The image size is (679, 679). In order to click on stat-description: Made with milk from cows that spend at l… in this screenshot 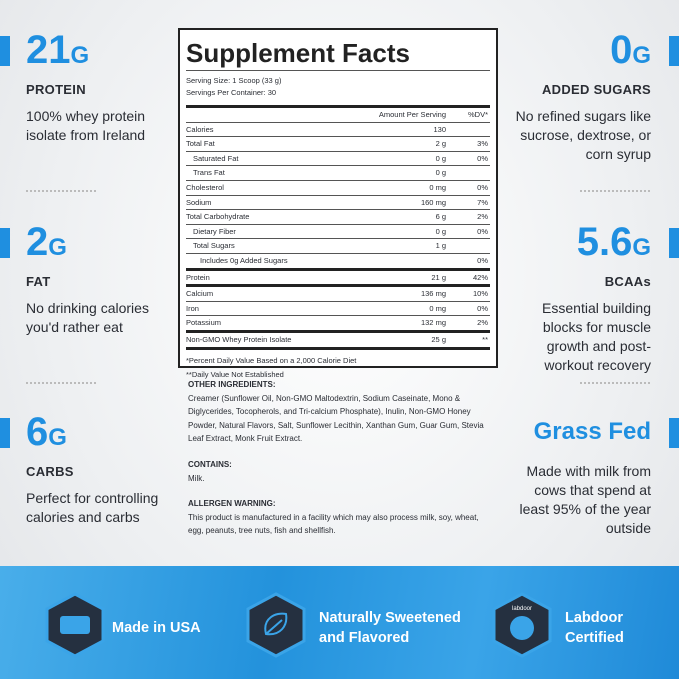, I will do `click(585, 499)`.